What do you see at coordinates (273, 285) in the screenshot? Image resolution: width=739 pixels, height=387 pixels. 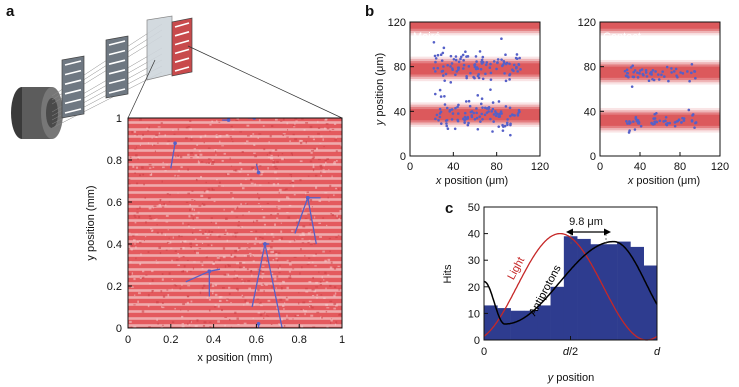 I see `annihilation-track` at bounding box center [273, 285].